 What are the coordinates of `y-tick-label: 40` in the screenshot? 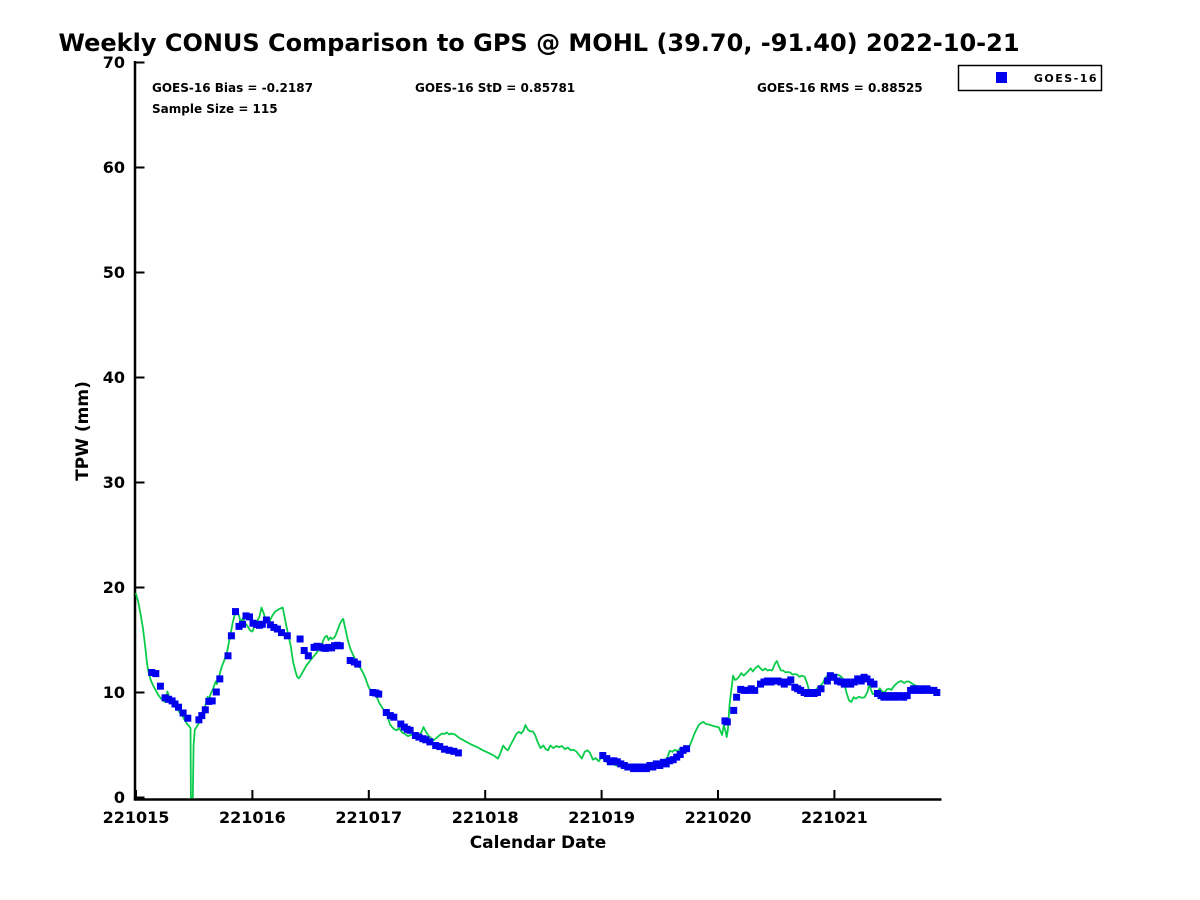 It's located at (114, 377).